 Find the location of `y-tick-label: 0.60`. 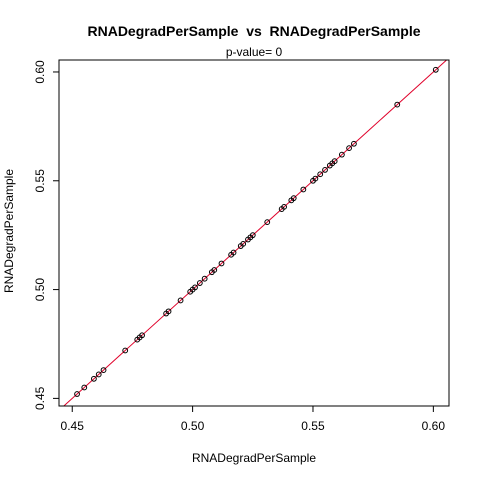

y-tick-label: 0.60 is located at coordinates (40, 72).